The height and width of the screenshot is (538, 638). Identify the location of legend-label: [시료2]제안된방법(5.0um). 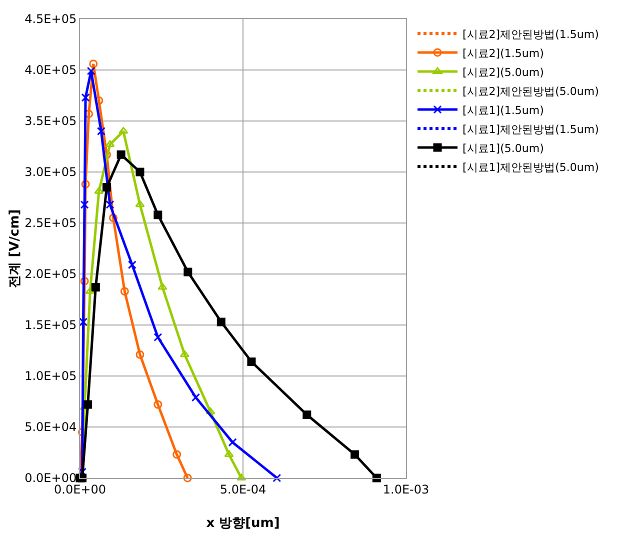
(530, 91).